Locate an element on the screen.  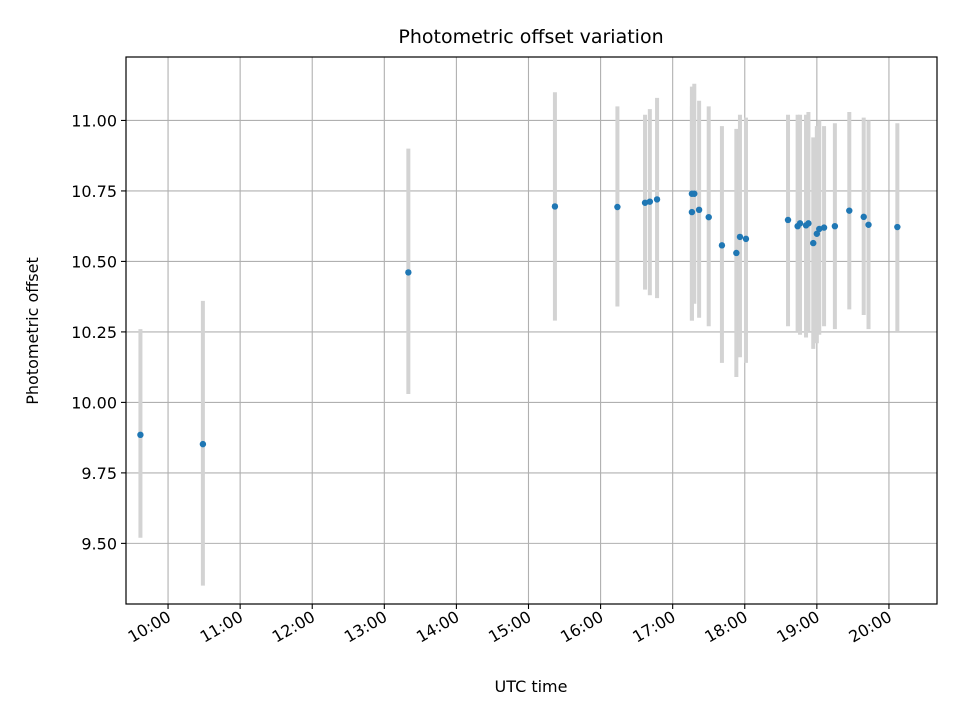
y-axis: 9.50 9.75 10.00 10.25 10.50 10.75 11.00 is located at coordinates (98, 332).